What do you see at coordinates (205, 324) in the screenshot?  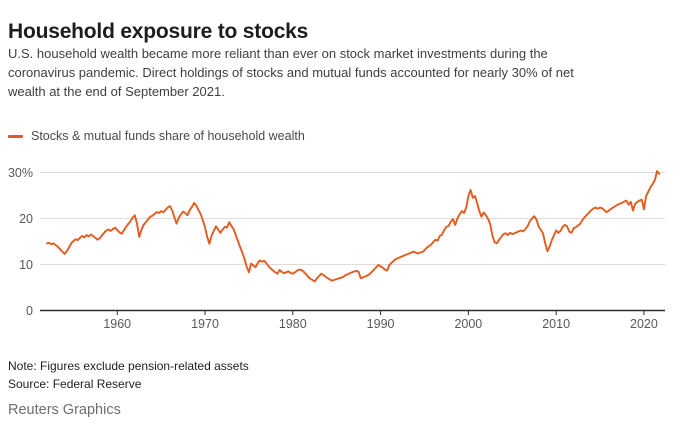 I see `x-axis-label-1970: 1970` at bounding box center [205, 324].